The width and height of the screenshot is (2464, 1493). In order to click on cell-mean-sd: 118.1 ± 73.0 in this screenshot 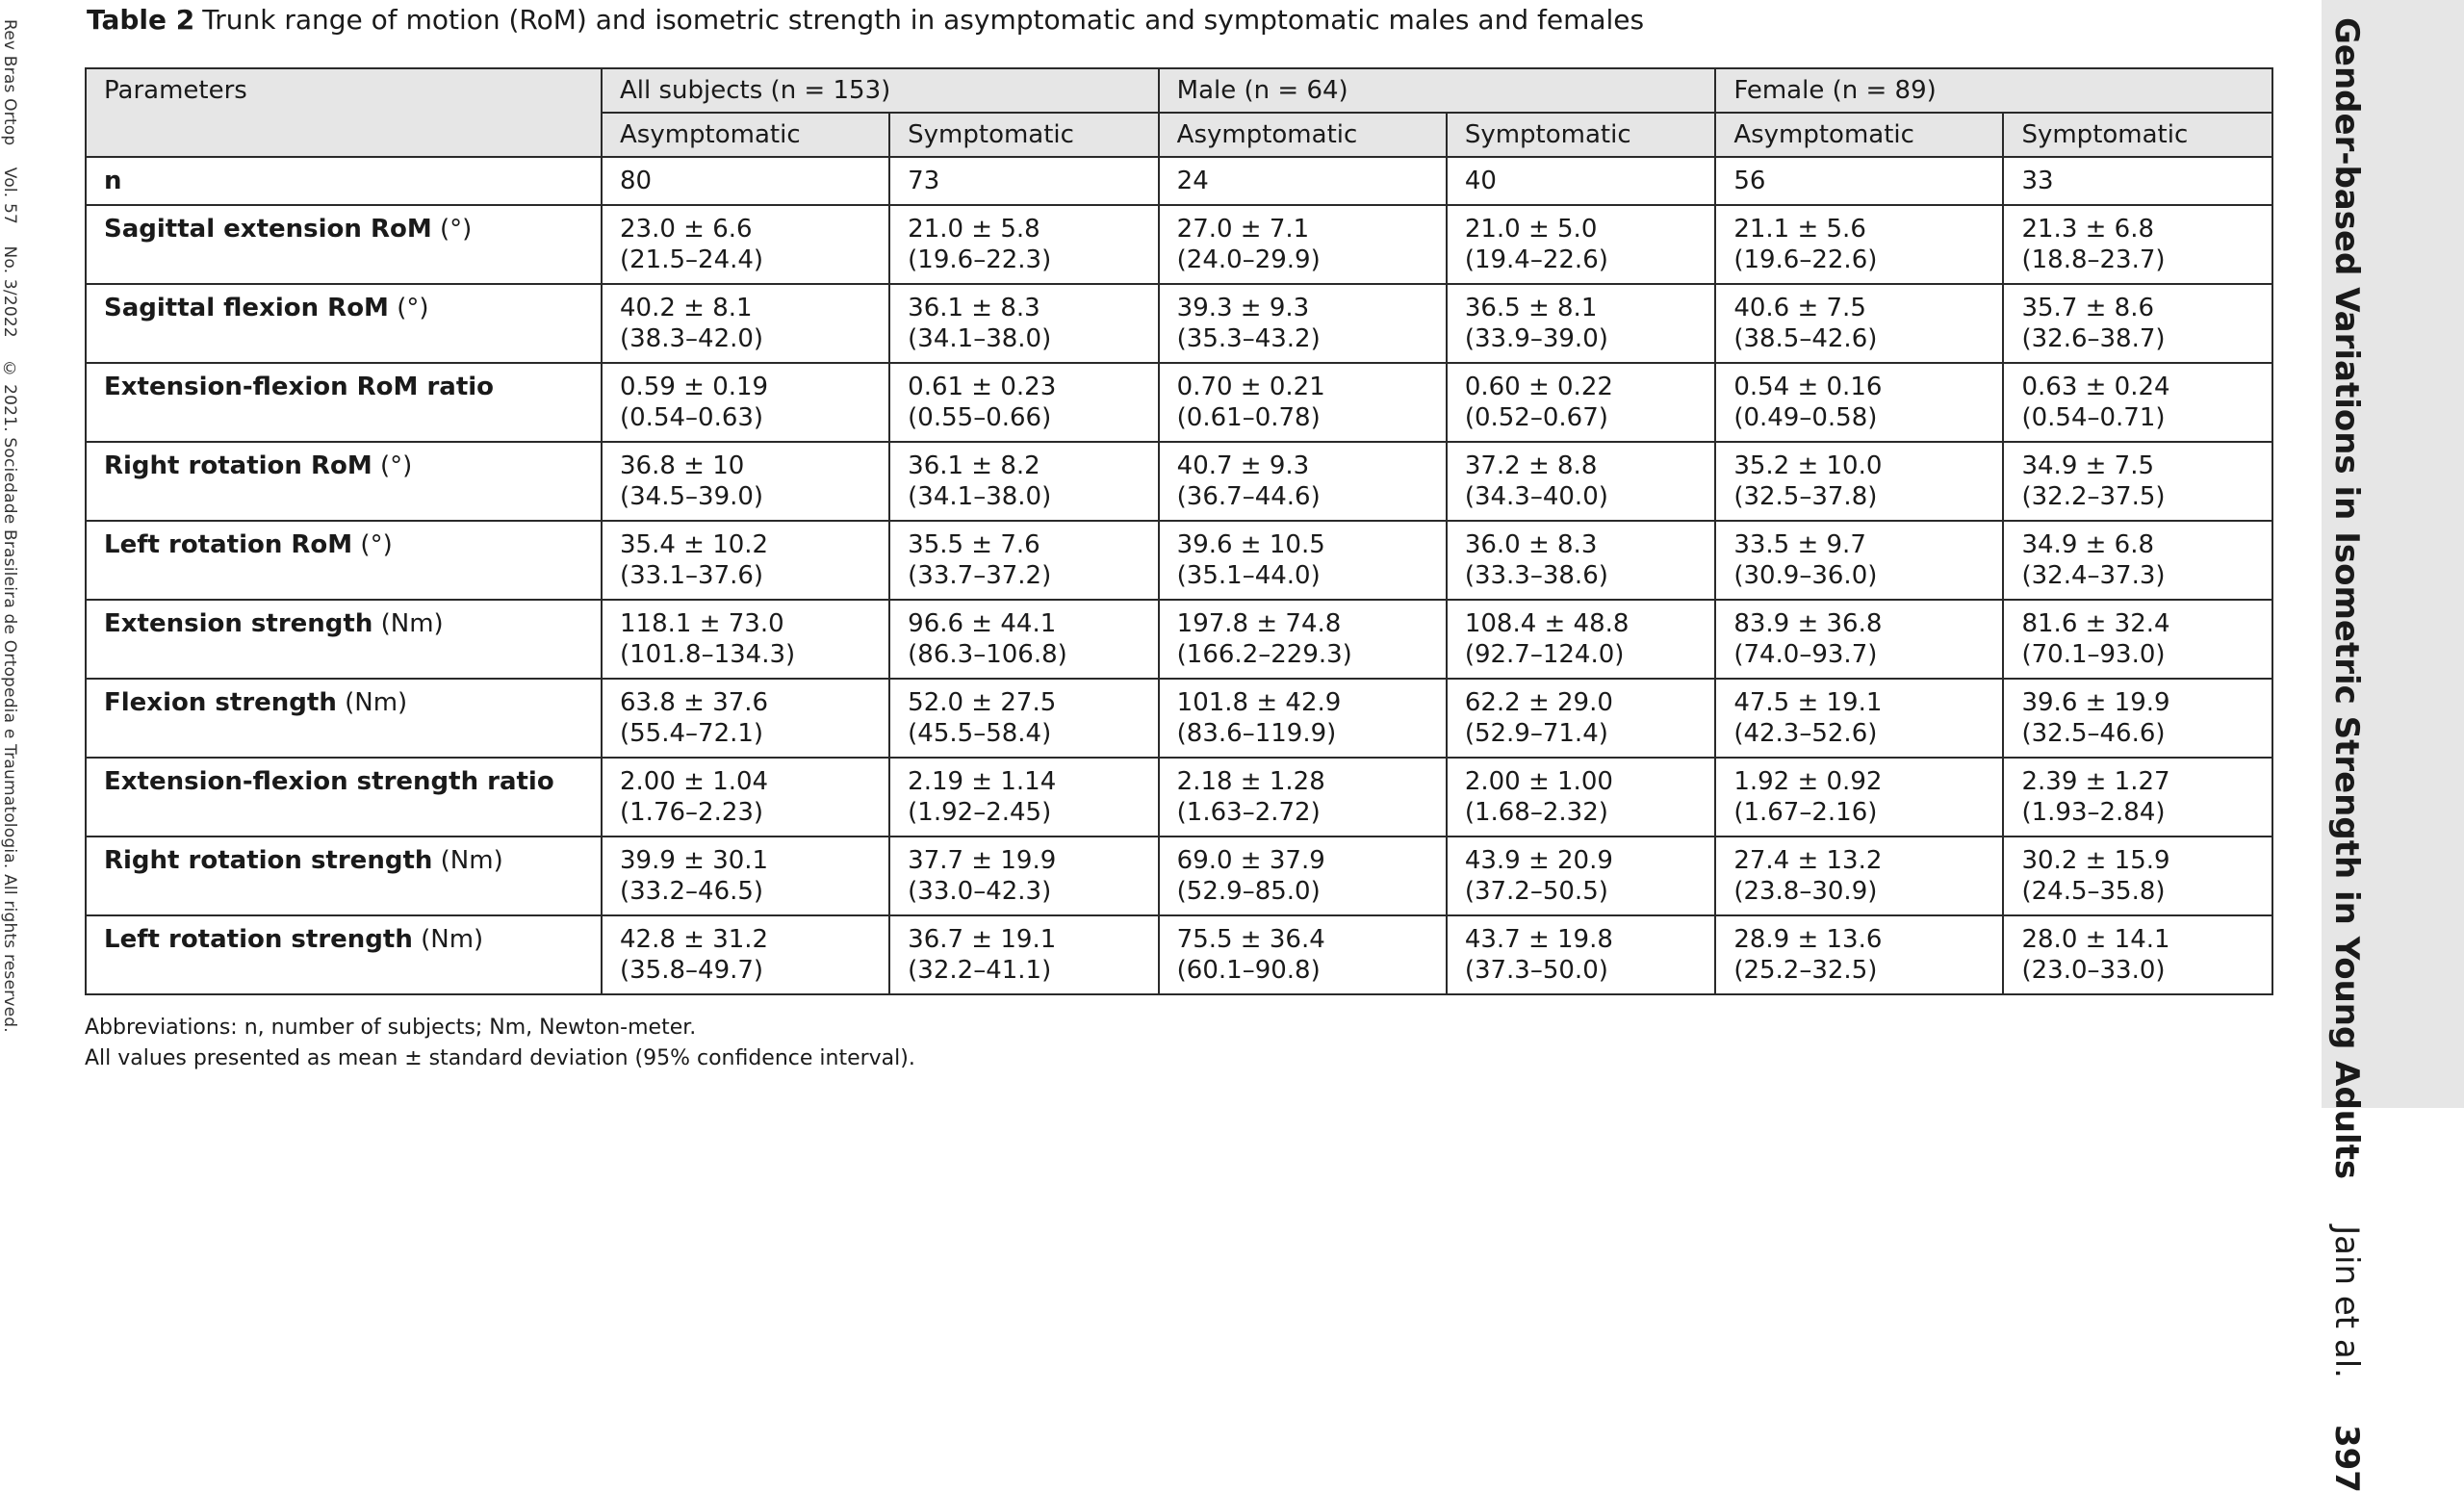, I will do `click(702, 623)`.